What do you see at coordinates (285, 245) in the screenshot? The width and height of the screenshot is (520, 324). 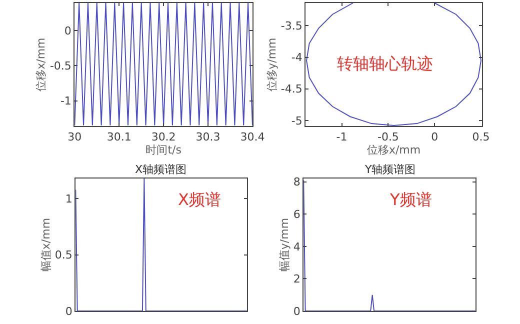 I see `y-axis-title: 幅值y/mm` at bounding box center [285, 245].